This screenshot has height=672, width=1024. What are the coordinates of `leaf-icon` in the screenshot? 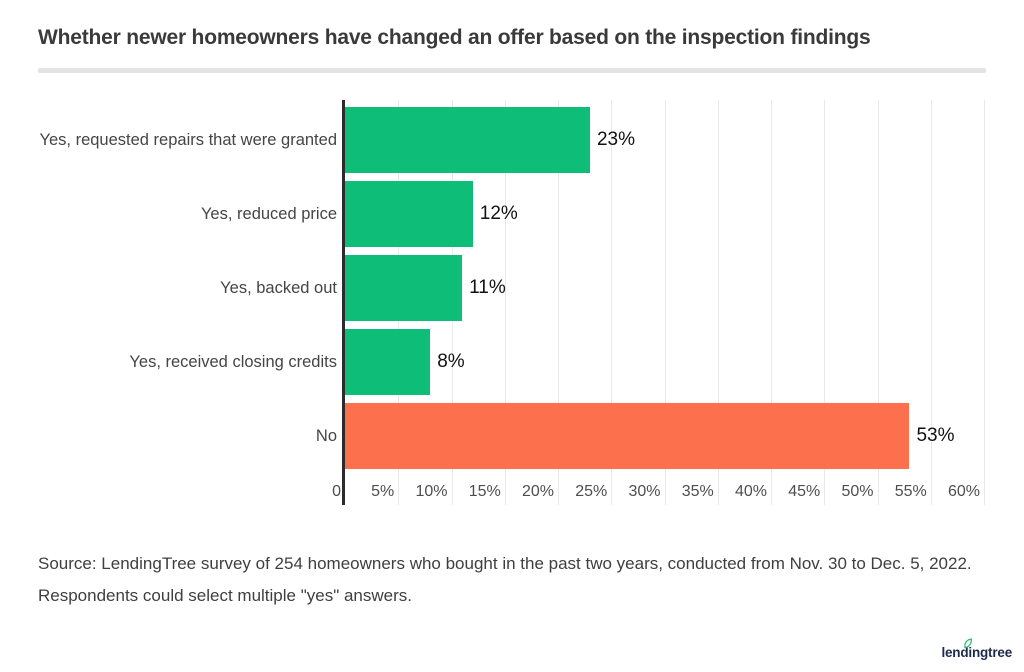 It's located at (968, 643).